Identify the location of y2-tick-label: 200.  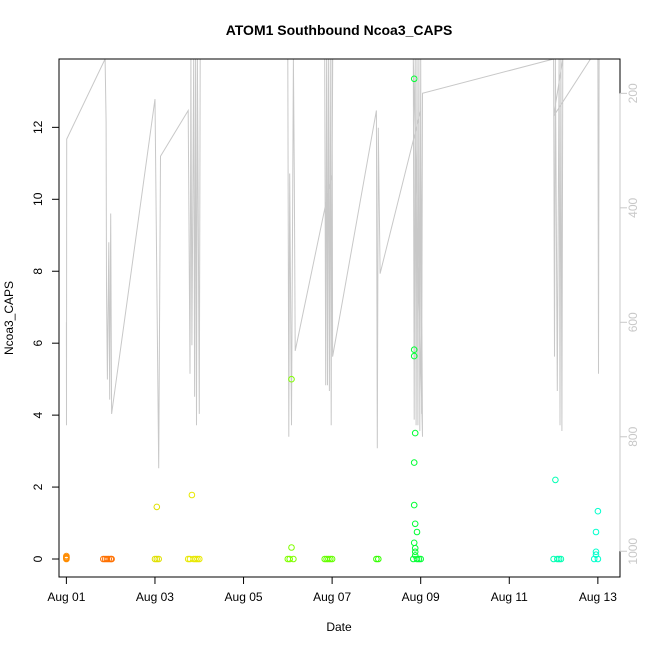
(633, 93).